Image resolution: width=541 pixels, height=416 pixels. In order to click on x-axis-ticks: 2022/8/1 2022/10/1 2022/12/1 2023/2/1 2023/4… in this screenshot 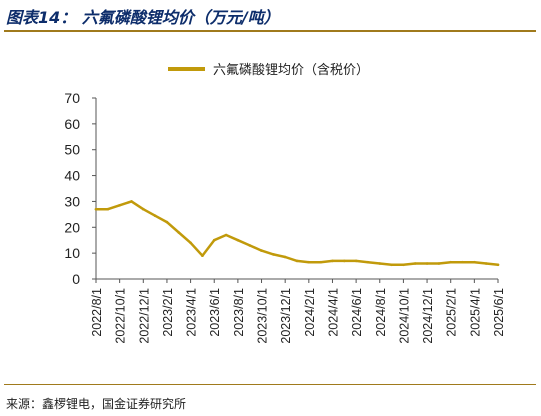, I will do `click(298, 311)`.